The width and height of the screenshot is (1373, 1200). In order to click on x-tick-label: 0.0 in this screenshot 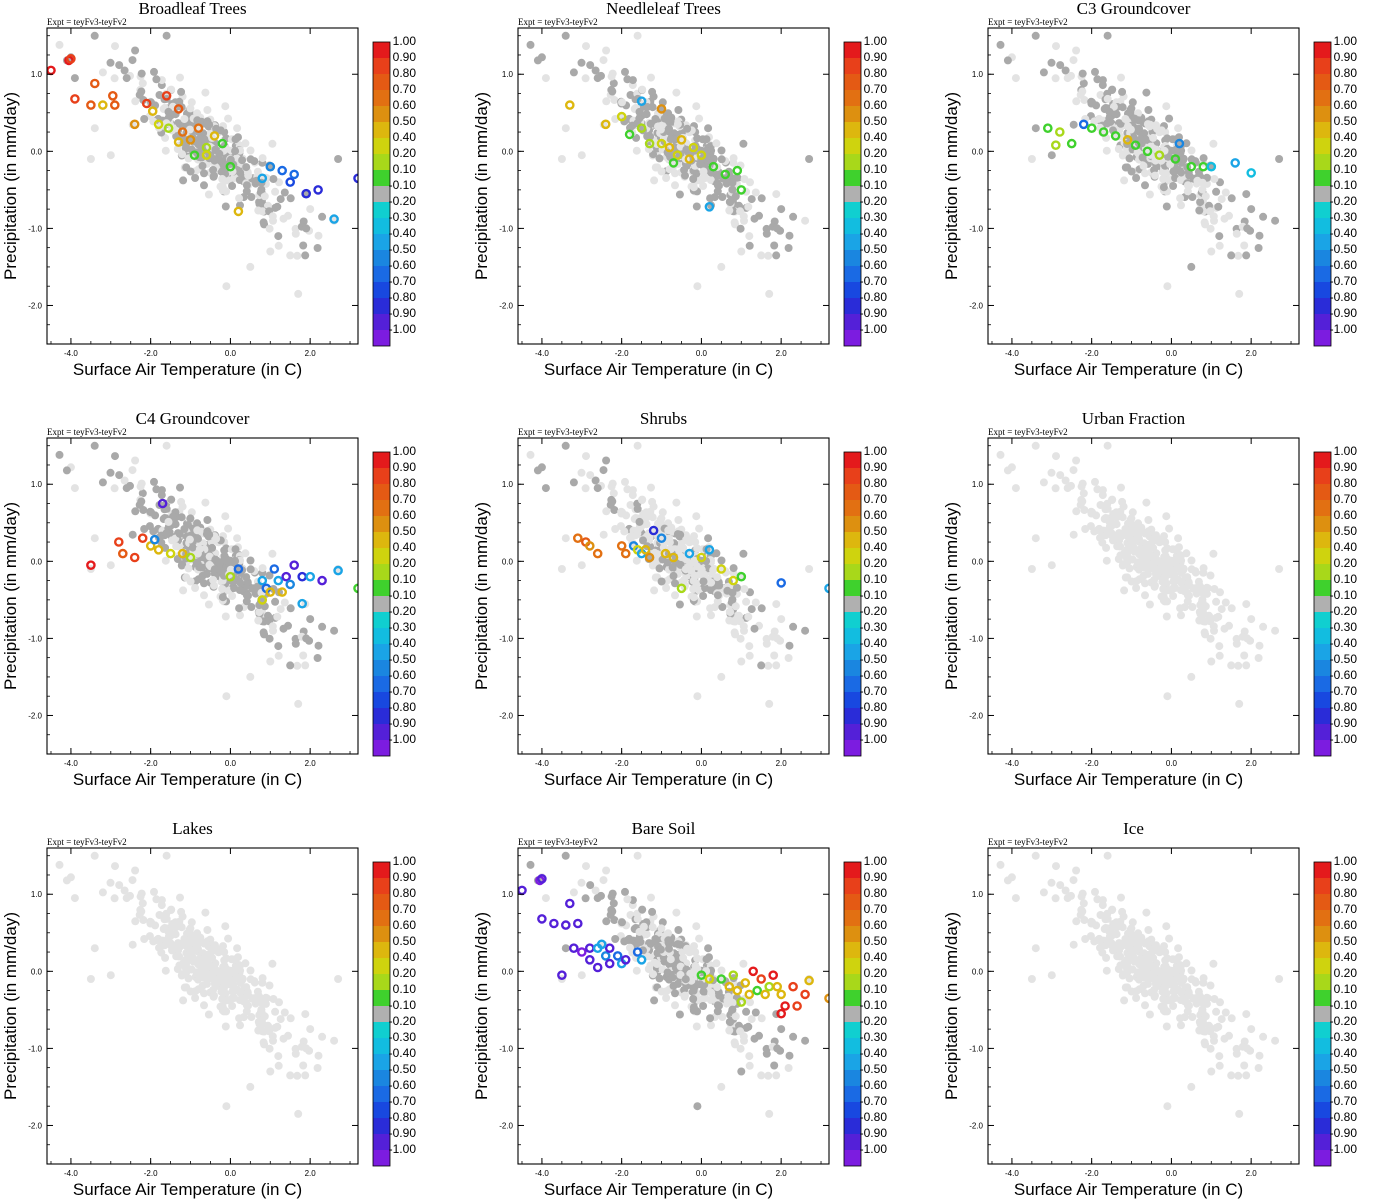, I will do `click(702, 1173)`.